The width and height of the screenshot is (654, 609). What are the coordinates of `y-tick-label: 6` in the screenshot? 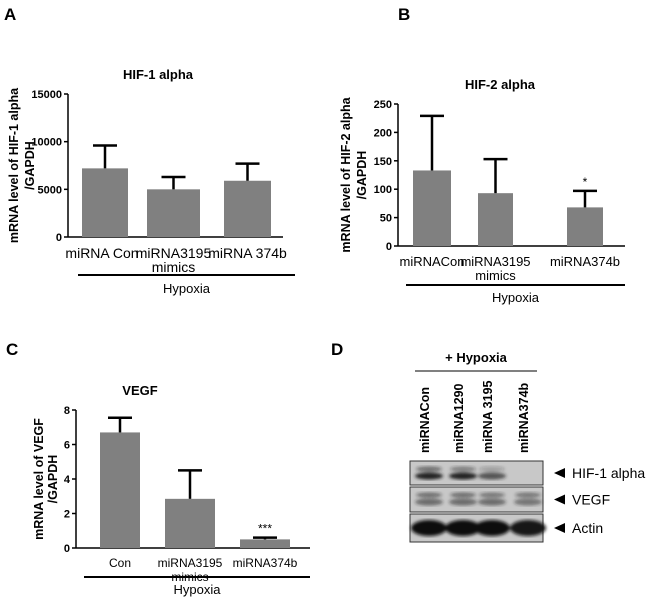 It's located at (67, 446).